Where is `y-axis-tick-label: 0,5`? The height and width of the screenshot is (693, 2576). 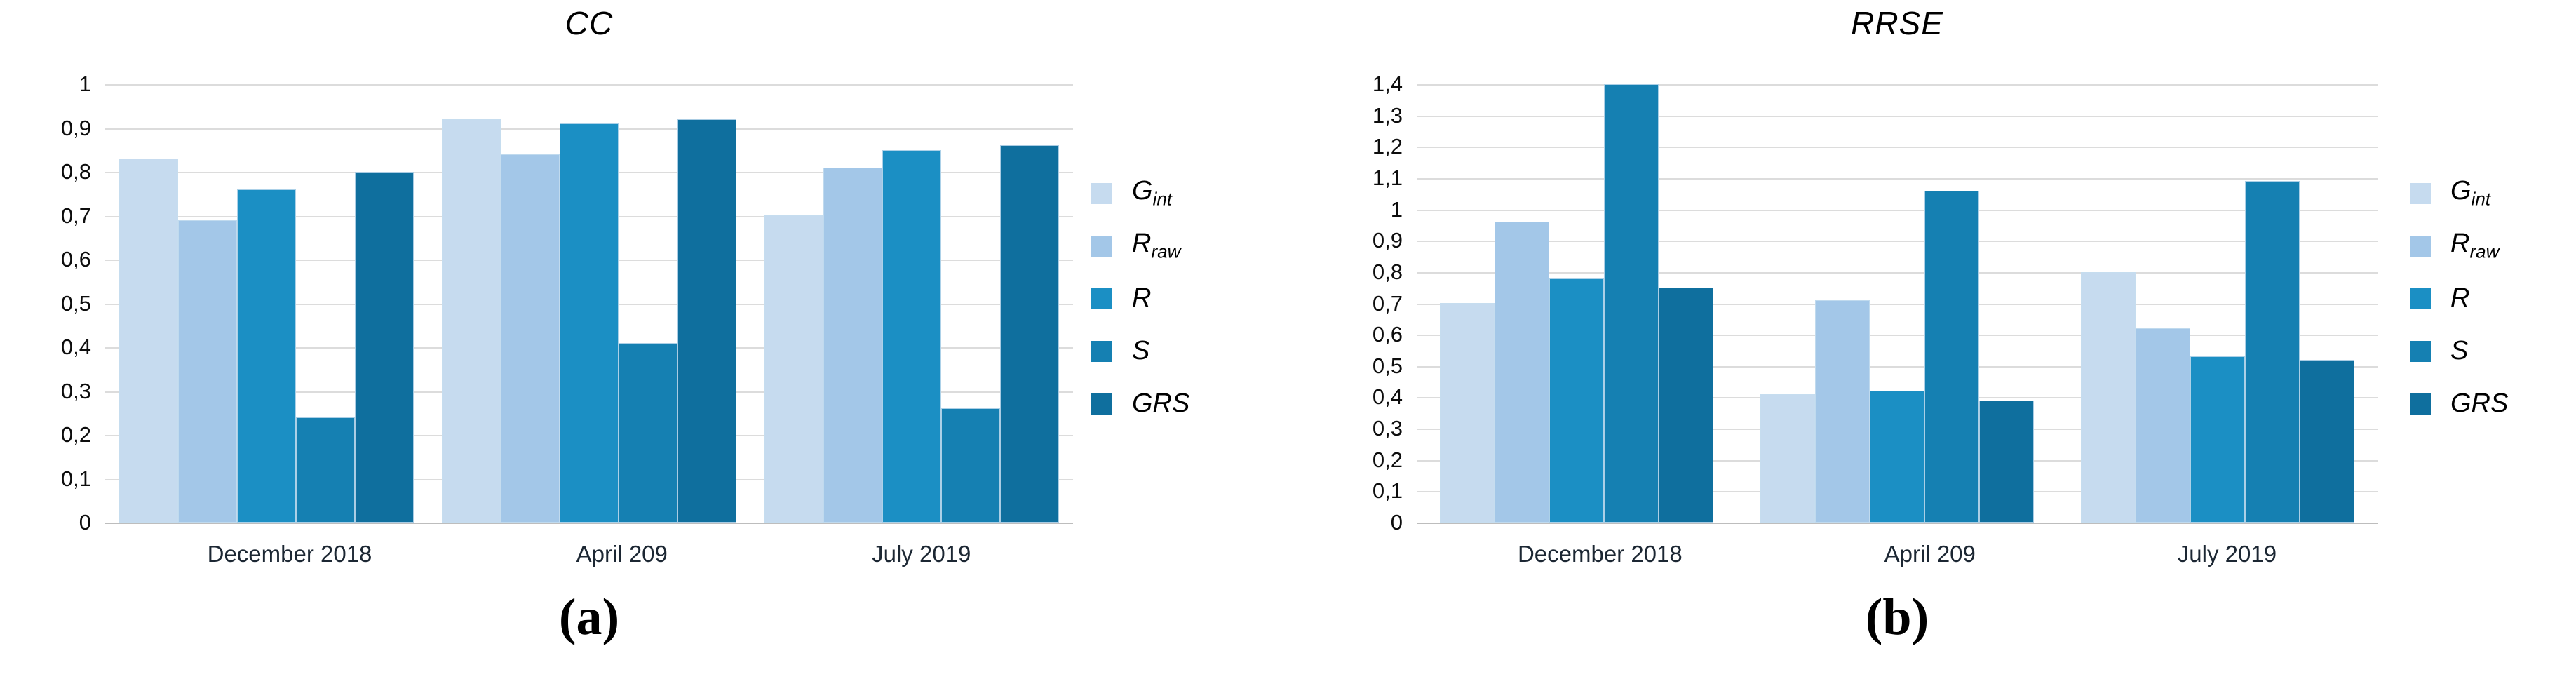
y-axis-tick-label: 0,5 is located at coordinates (1387, 366).